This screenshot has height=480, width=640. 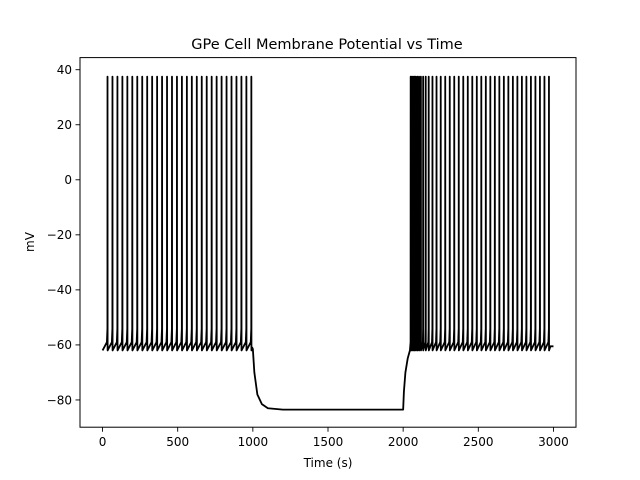 I want to click on y-axis-label: mV, so click(x=30, y=241).